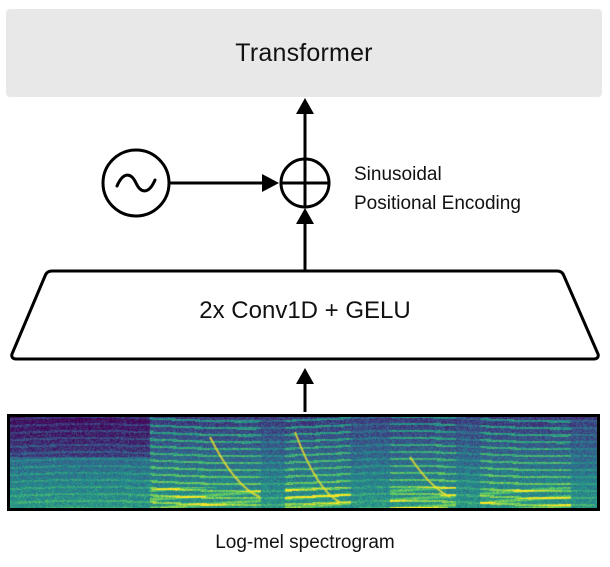 This screenshot has height=567, width=610. What do you see at coordinates (224, 183) in the screenshot?
I see `arrow-sine-to-add` at bounding box center [224, 183].